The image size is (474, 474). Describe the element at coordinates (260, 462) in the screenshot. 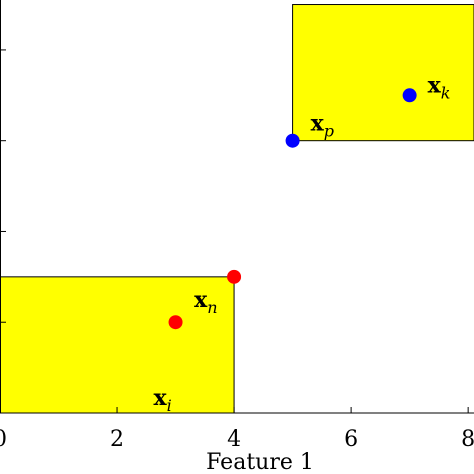

I see `x-axis-label: Feature 1` at that location.